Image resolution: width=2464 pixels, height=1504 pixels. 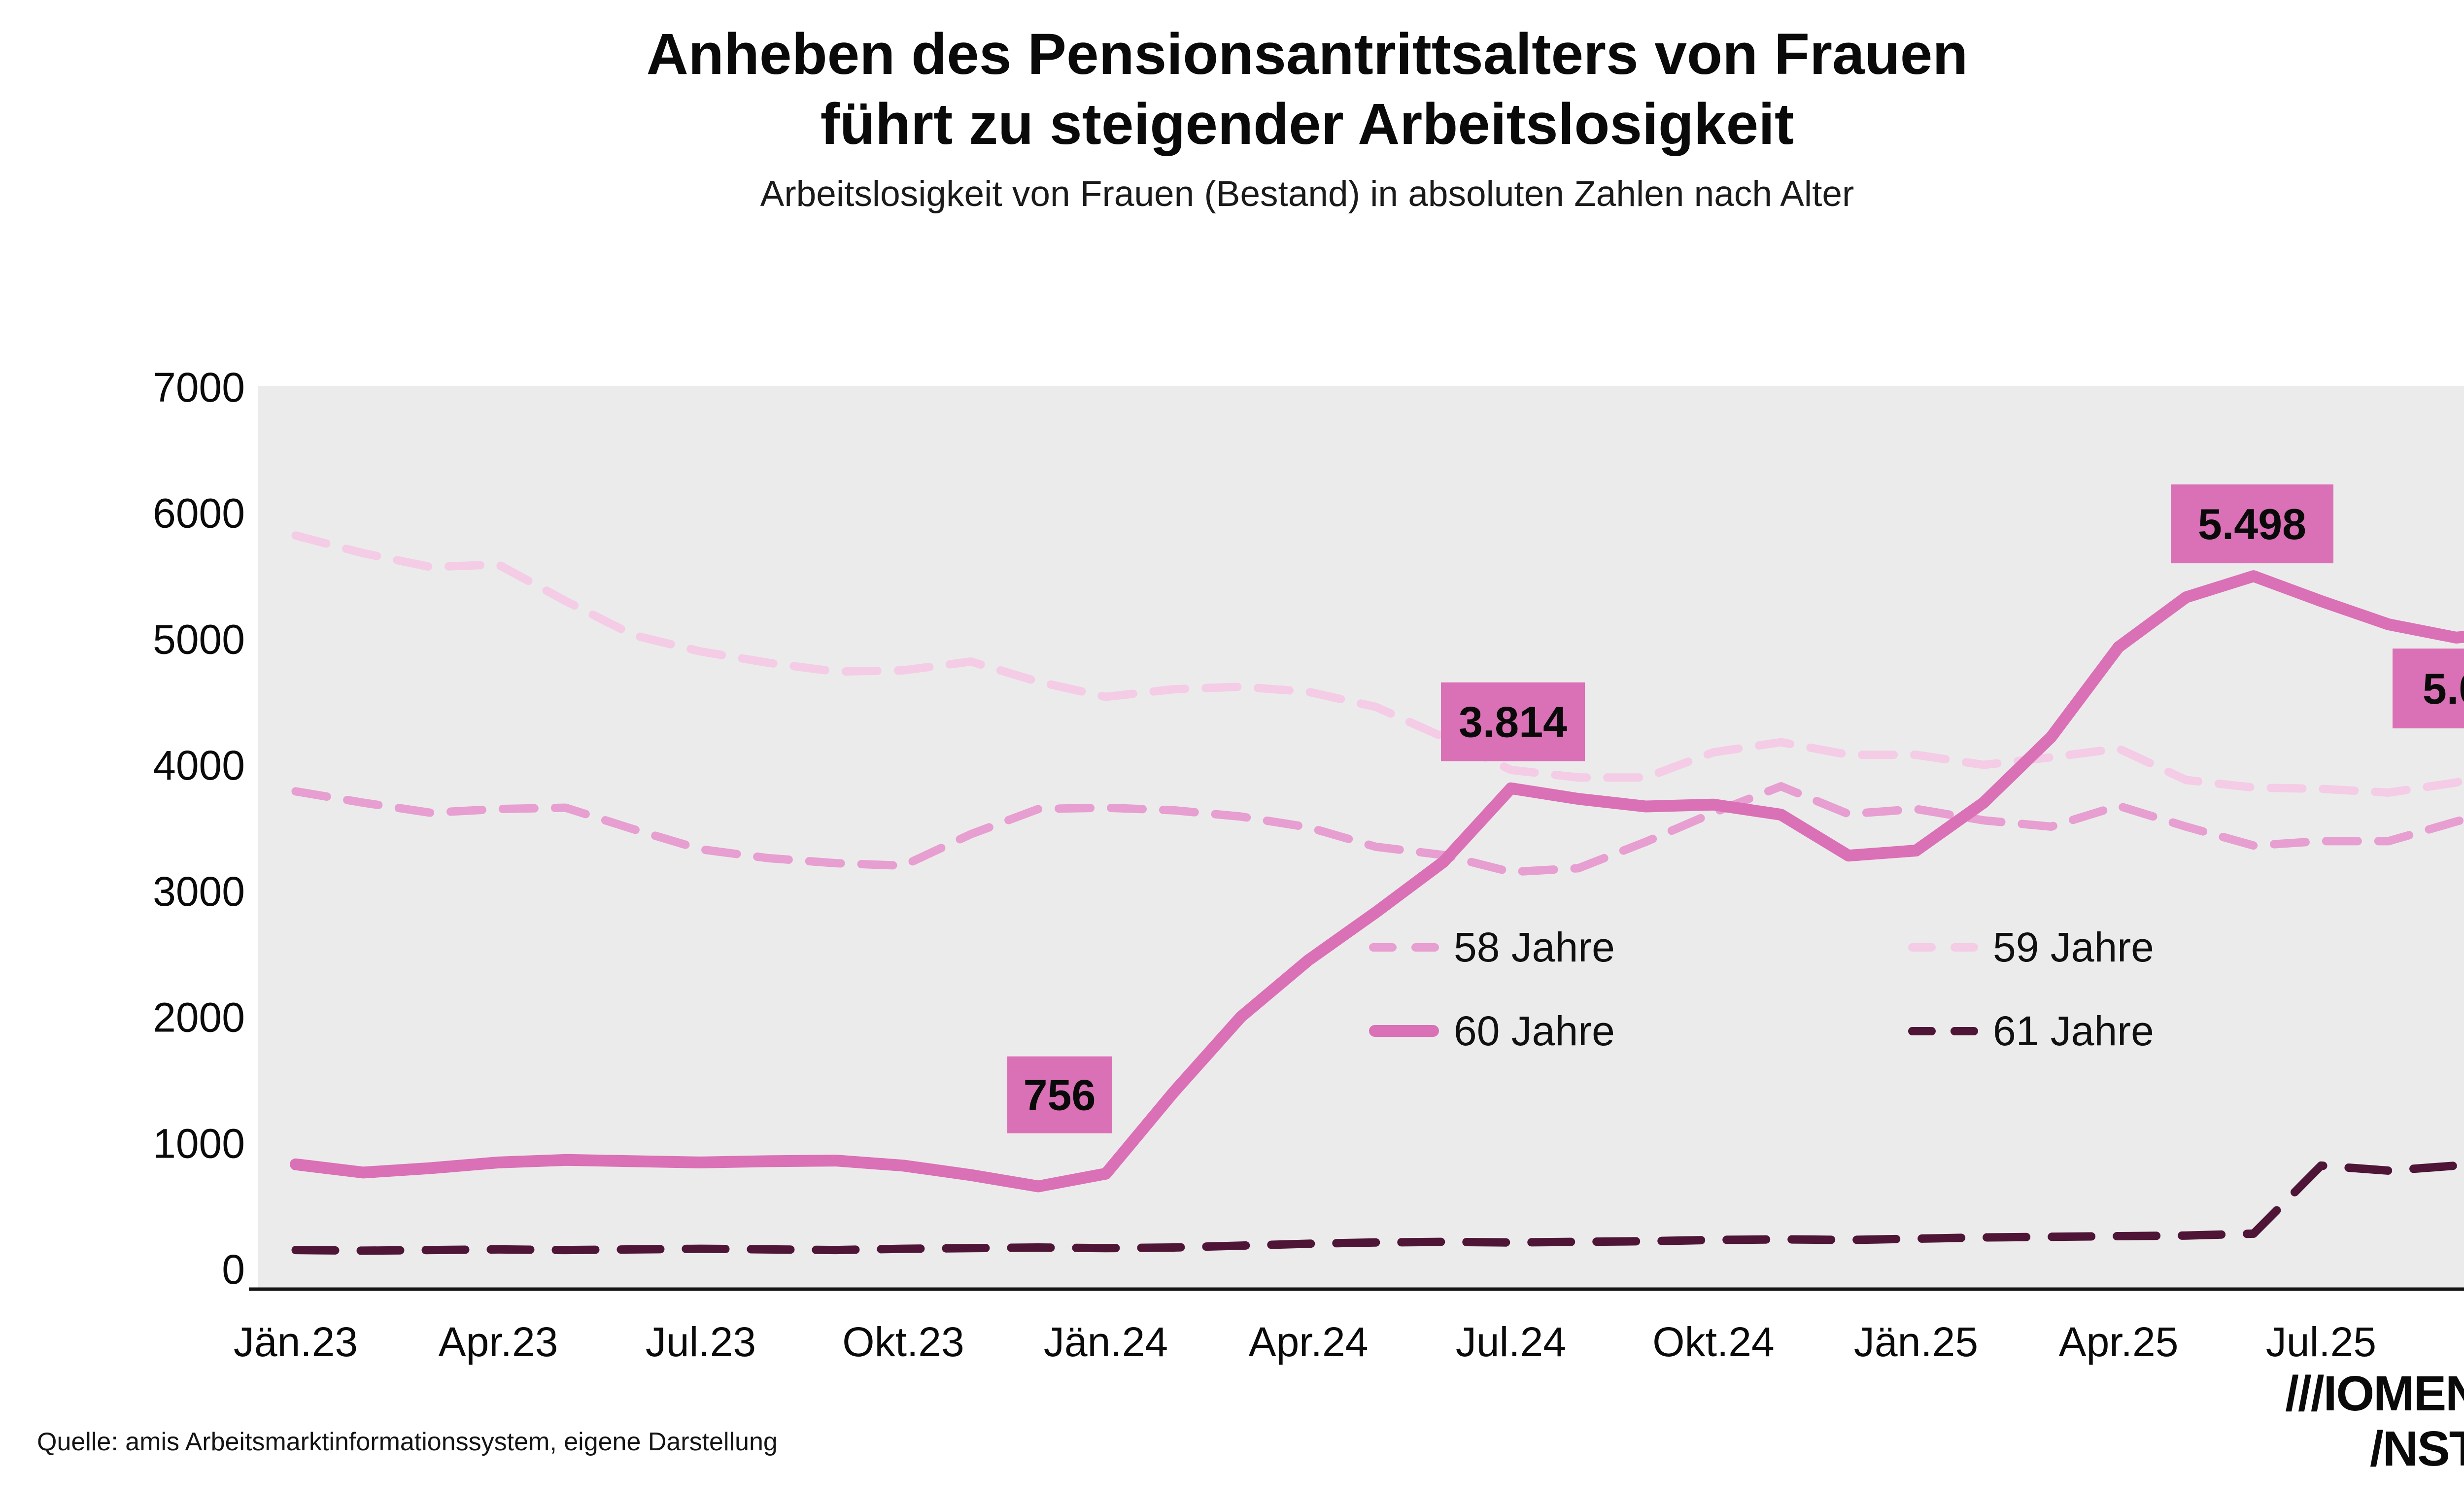 What do you see at coordinates (2374, 1393) in the screenshot?
I see `logo-line-momentum: ///IOMENTUM` at bounding box center [2374, 1393].